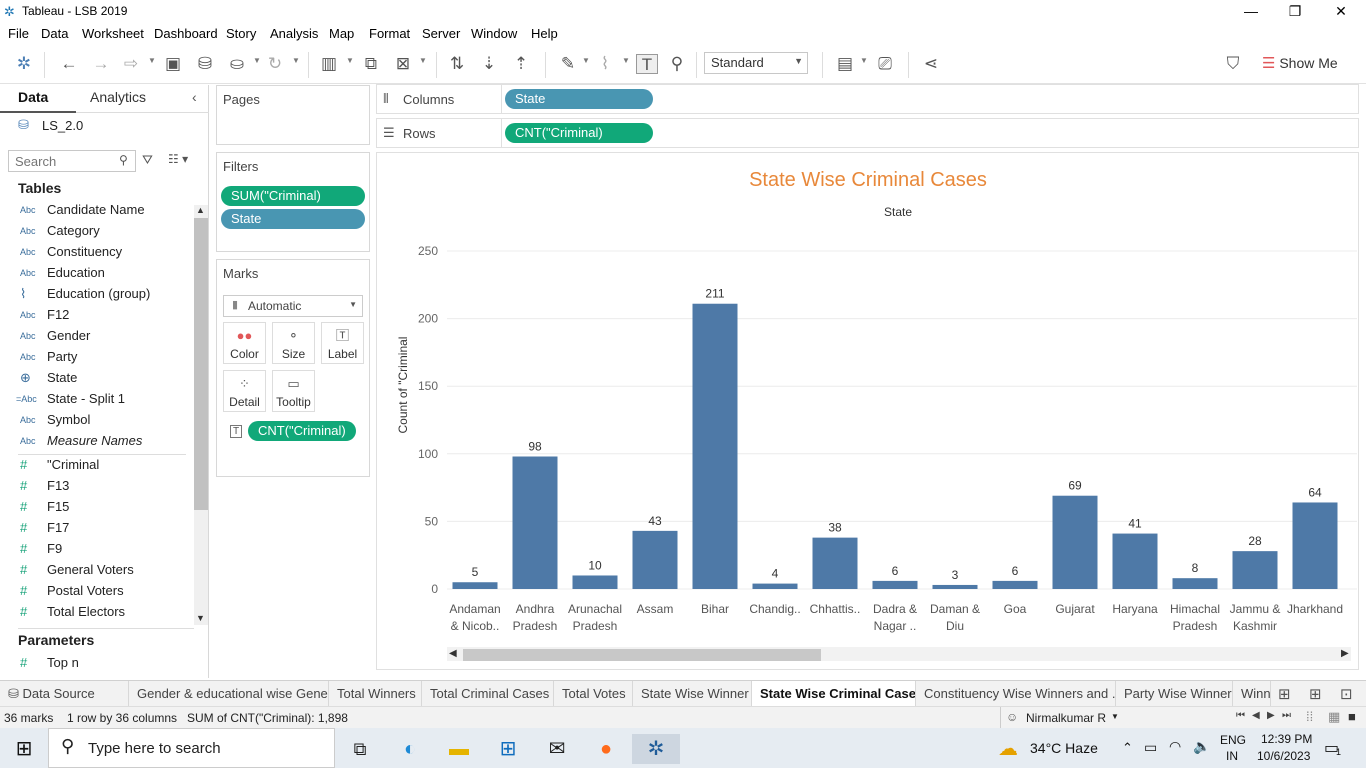 The height and width of the screenshot is (768, 1366). I want to click on tab-data-source: ⛁ Data Source, so click(64, 693).